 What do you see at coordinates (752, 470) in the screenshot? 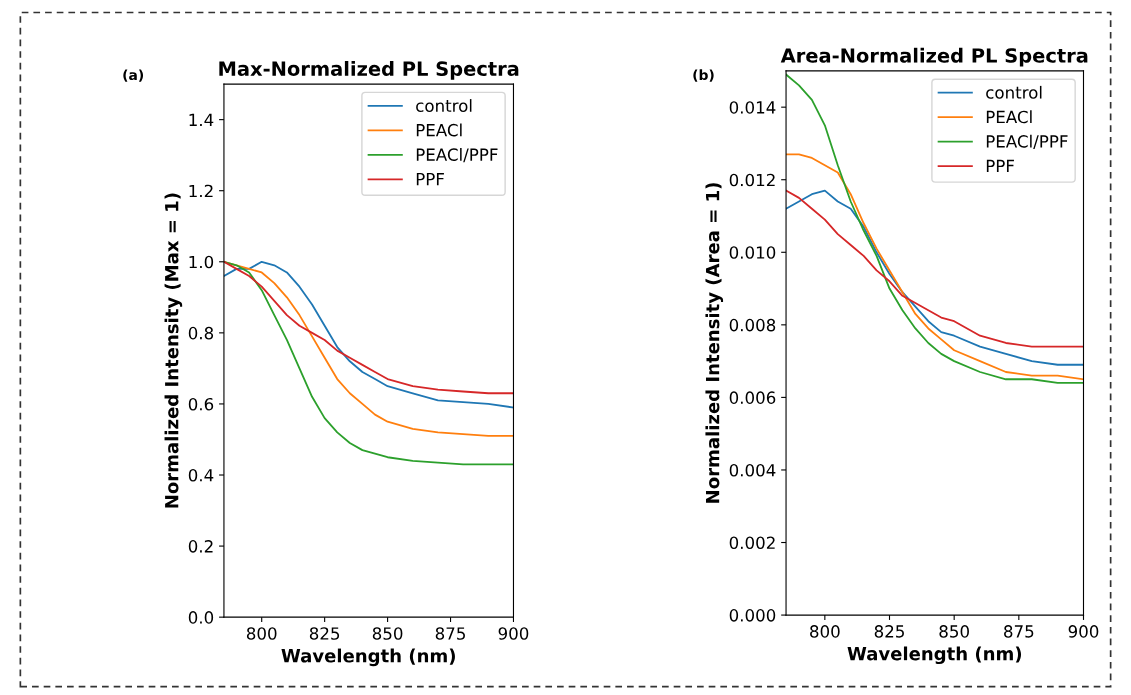
I see `y-tick-label: 0.004` at bounding box center [752, 470].